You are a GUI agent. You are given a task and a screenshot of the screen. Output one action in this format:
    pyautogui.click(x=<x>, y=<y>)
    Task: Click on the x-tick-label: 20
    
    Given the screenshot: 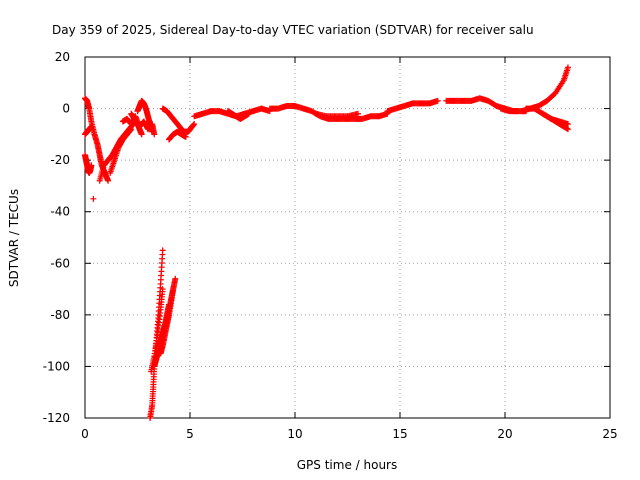 What is the action you would take?
    pyautogui.click(x=504, y=434)
    